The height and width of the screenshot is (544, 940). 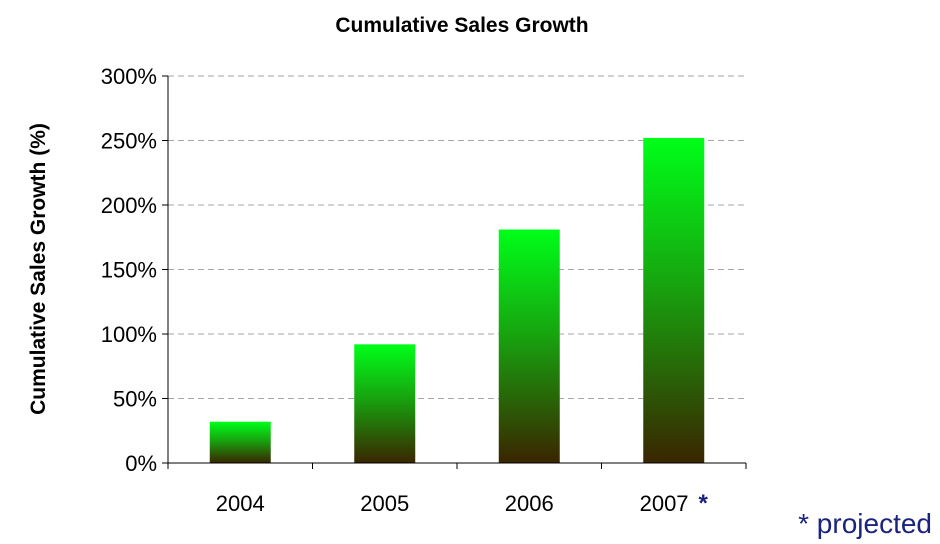 I want to click on y-axis-label: Cumulative Sales Growth (%), so click(x=38, y=269).